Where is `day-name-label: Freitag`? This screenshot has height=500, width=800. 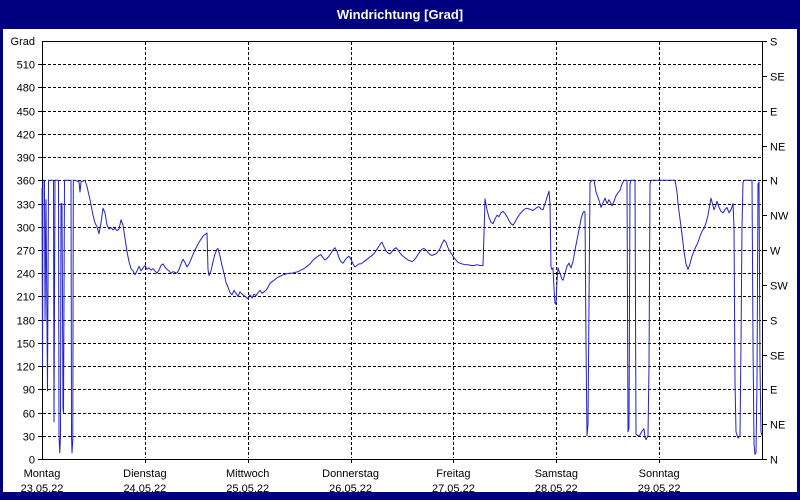
day-name-label: Freitag is located at coordinates (453, 474).